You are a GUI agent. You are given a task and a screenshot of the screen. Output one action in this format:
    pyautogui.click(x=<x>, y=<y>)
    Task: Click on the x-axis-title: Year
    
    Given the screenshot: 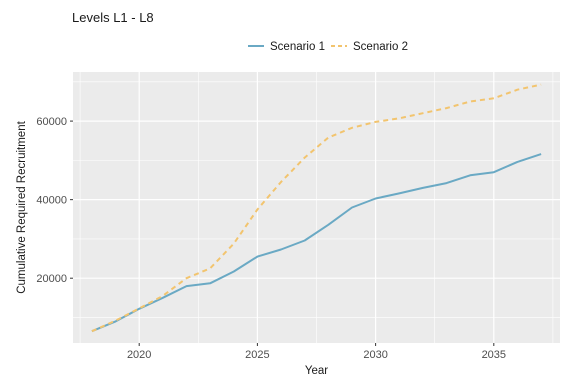 What is the action you would take?
    pyautogui.click(x=316, y=371)
    